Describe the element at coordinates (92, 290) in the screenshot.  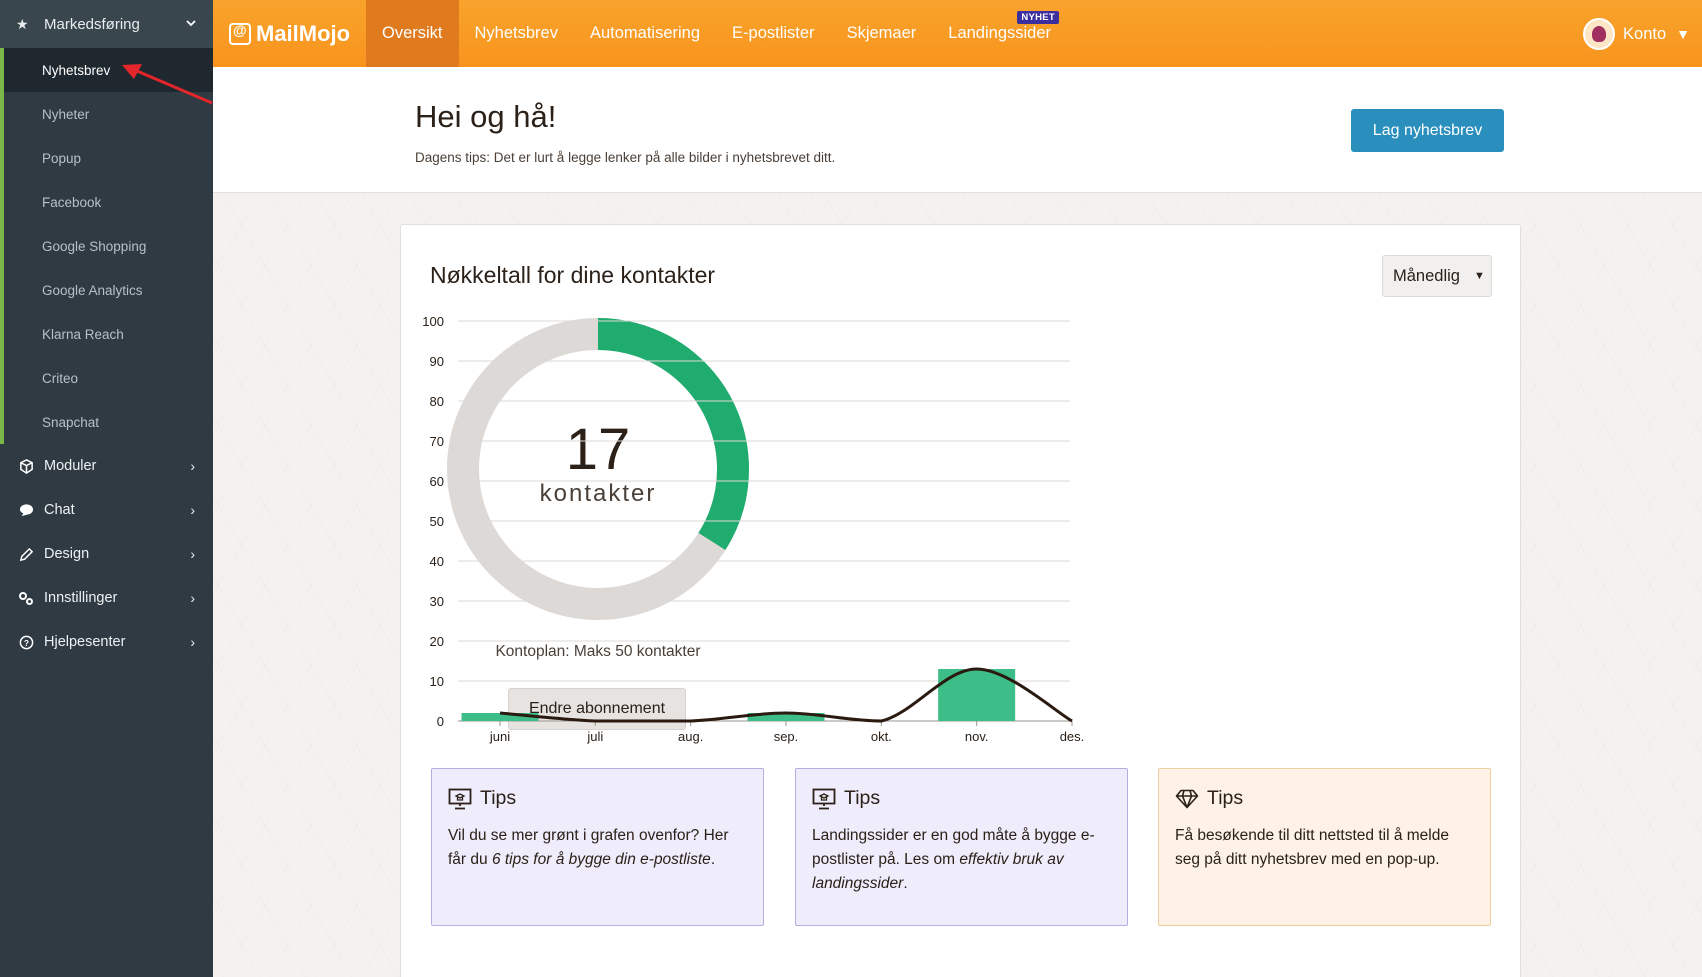
I see `sidebar-item-google-analytics: Google Analytics` at that location.